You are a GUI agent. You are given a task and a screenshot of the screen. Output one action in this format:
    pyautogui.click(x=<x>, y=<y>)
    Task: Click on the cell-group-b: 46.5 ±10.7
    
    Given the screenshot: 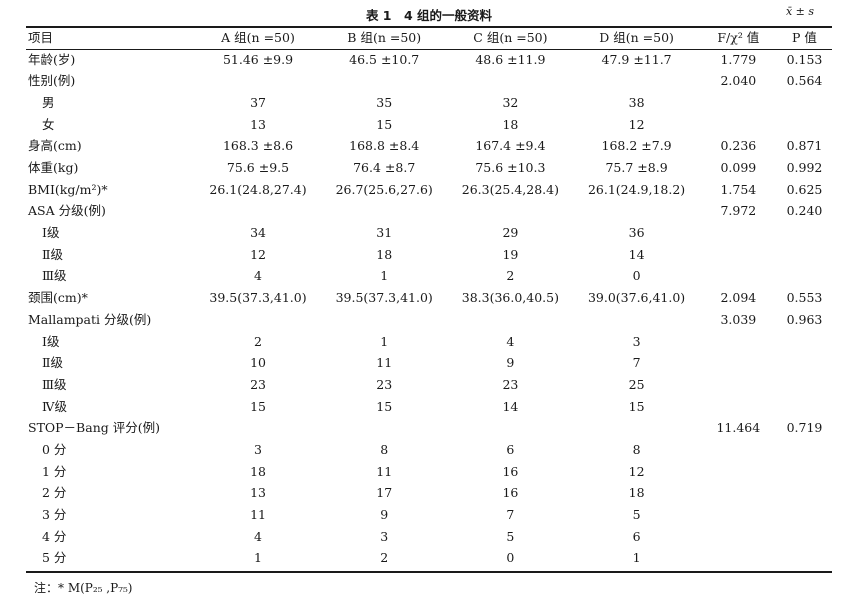 What is the action you would take?
    pyautogui.click(x=384, y=59)
    